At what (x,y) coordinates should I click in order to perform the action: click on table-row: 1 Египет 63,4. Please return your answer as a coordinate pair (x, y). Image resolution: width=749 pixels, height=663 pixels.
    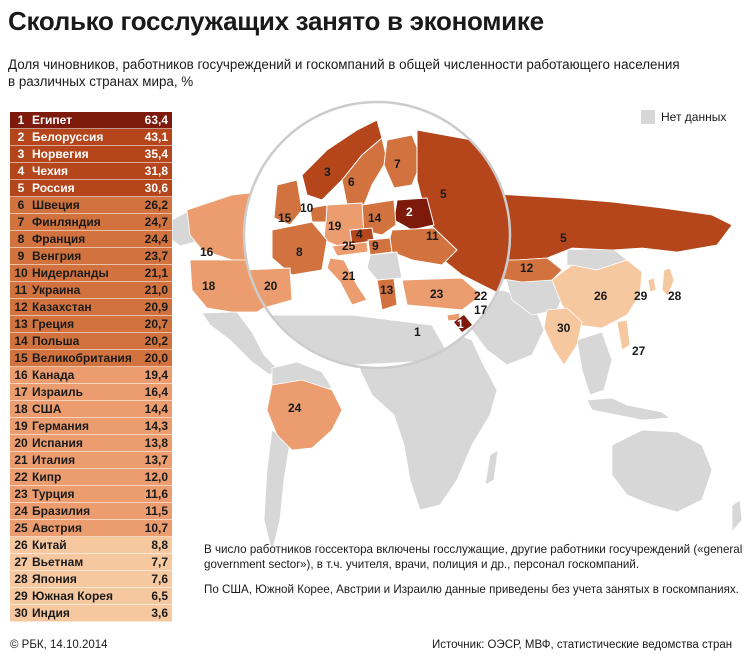
    Looking at the image, I should click on (91, 120).